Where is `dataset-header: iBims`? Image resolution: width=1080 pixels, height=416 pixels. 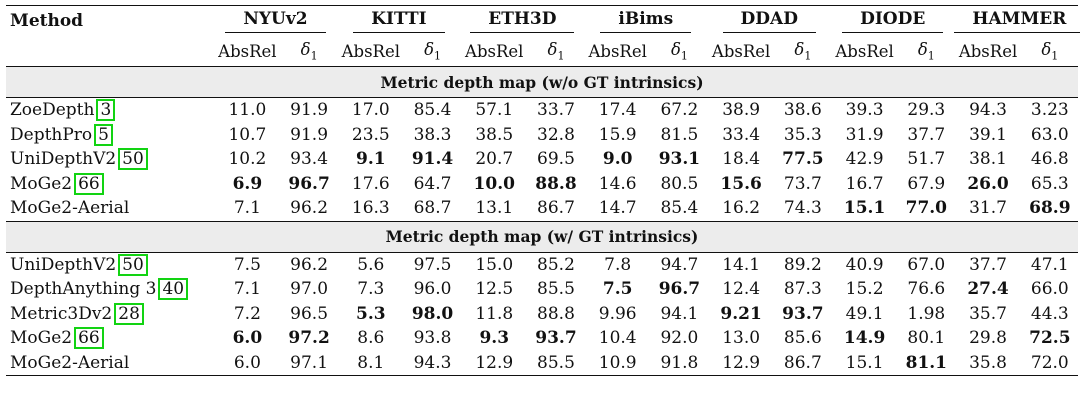
dataset-header: iBims is located at coordinates (646, 20).